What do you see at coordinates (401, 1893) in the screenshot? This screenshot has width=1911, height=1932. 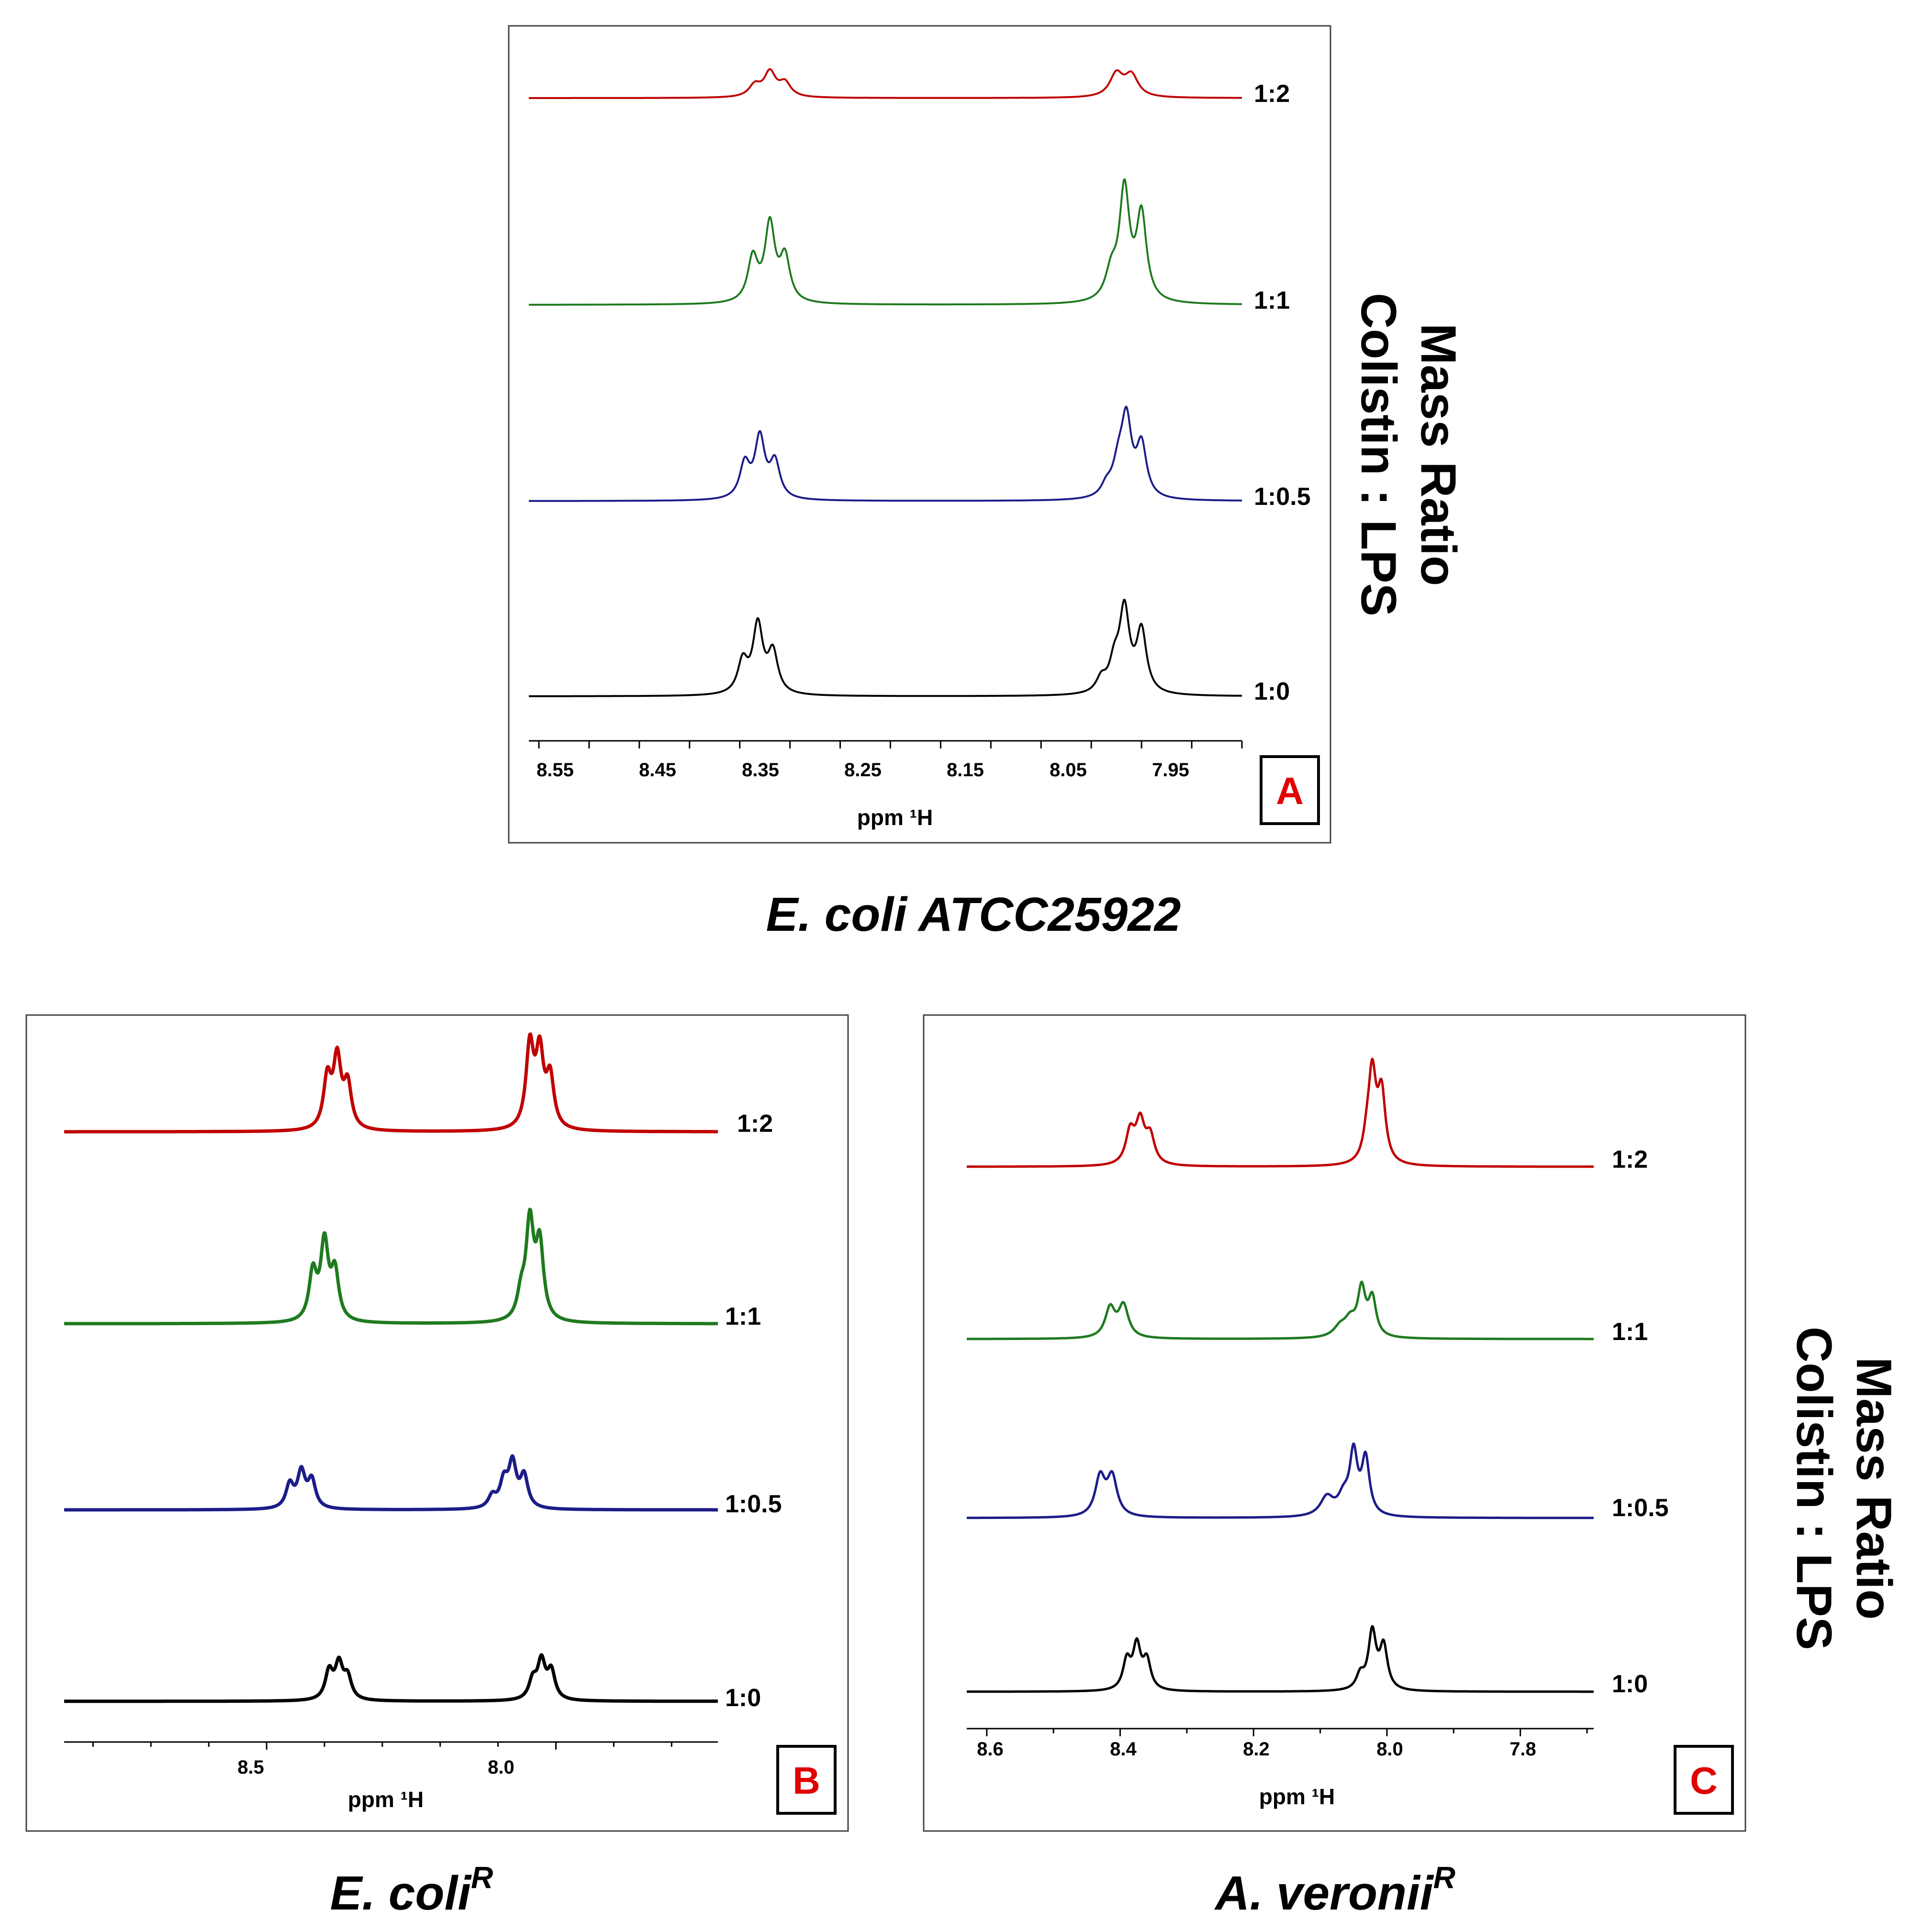 I see `panel-b-caption-text: E. coli` at bounding box center [401, 1893].